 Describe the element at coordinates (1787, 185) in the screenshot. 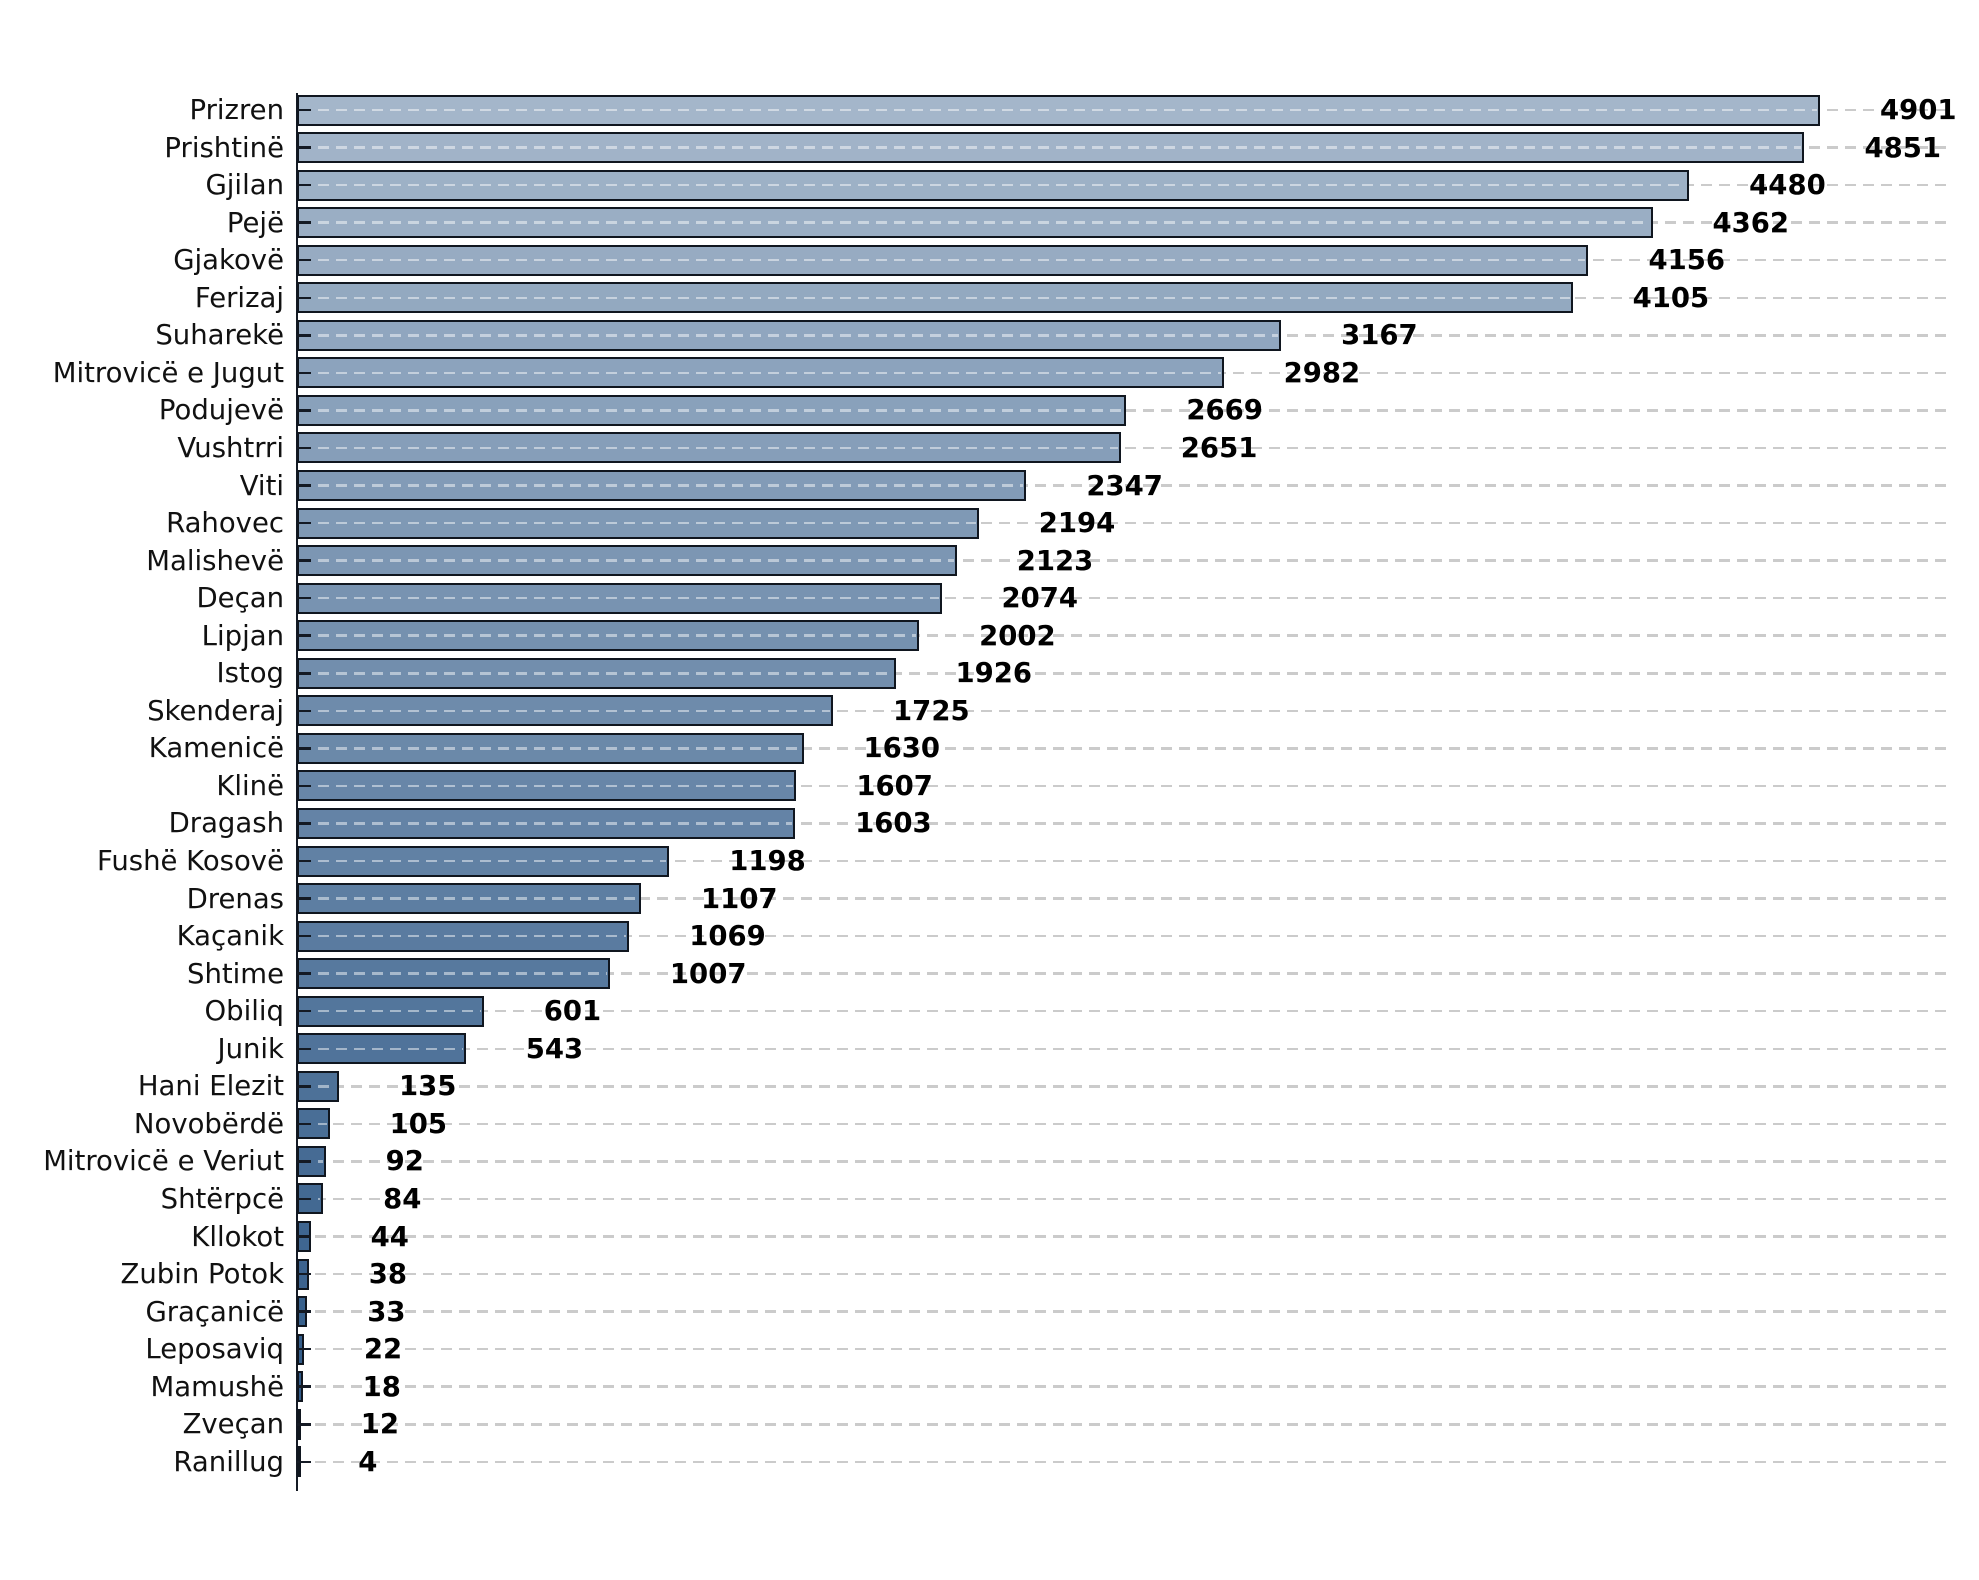

I see `value-label: 4480` at that location.